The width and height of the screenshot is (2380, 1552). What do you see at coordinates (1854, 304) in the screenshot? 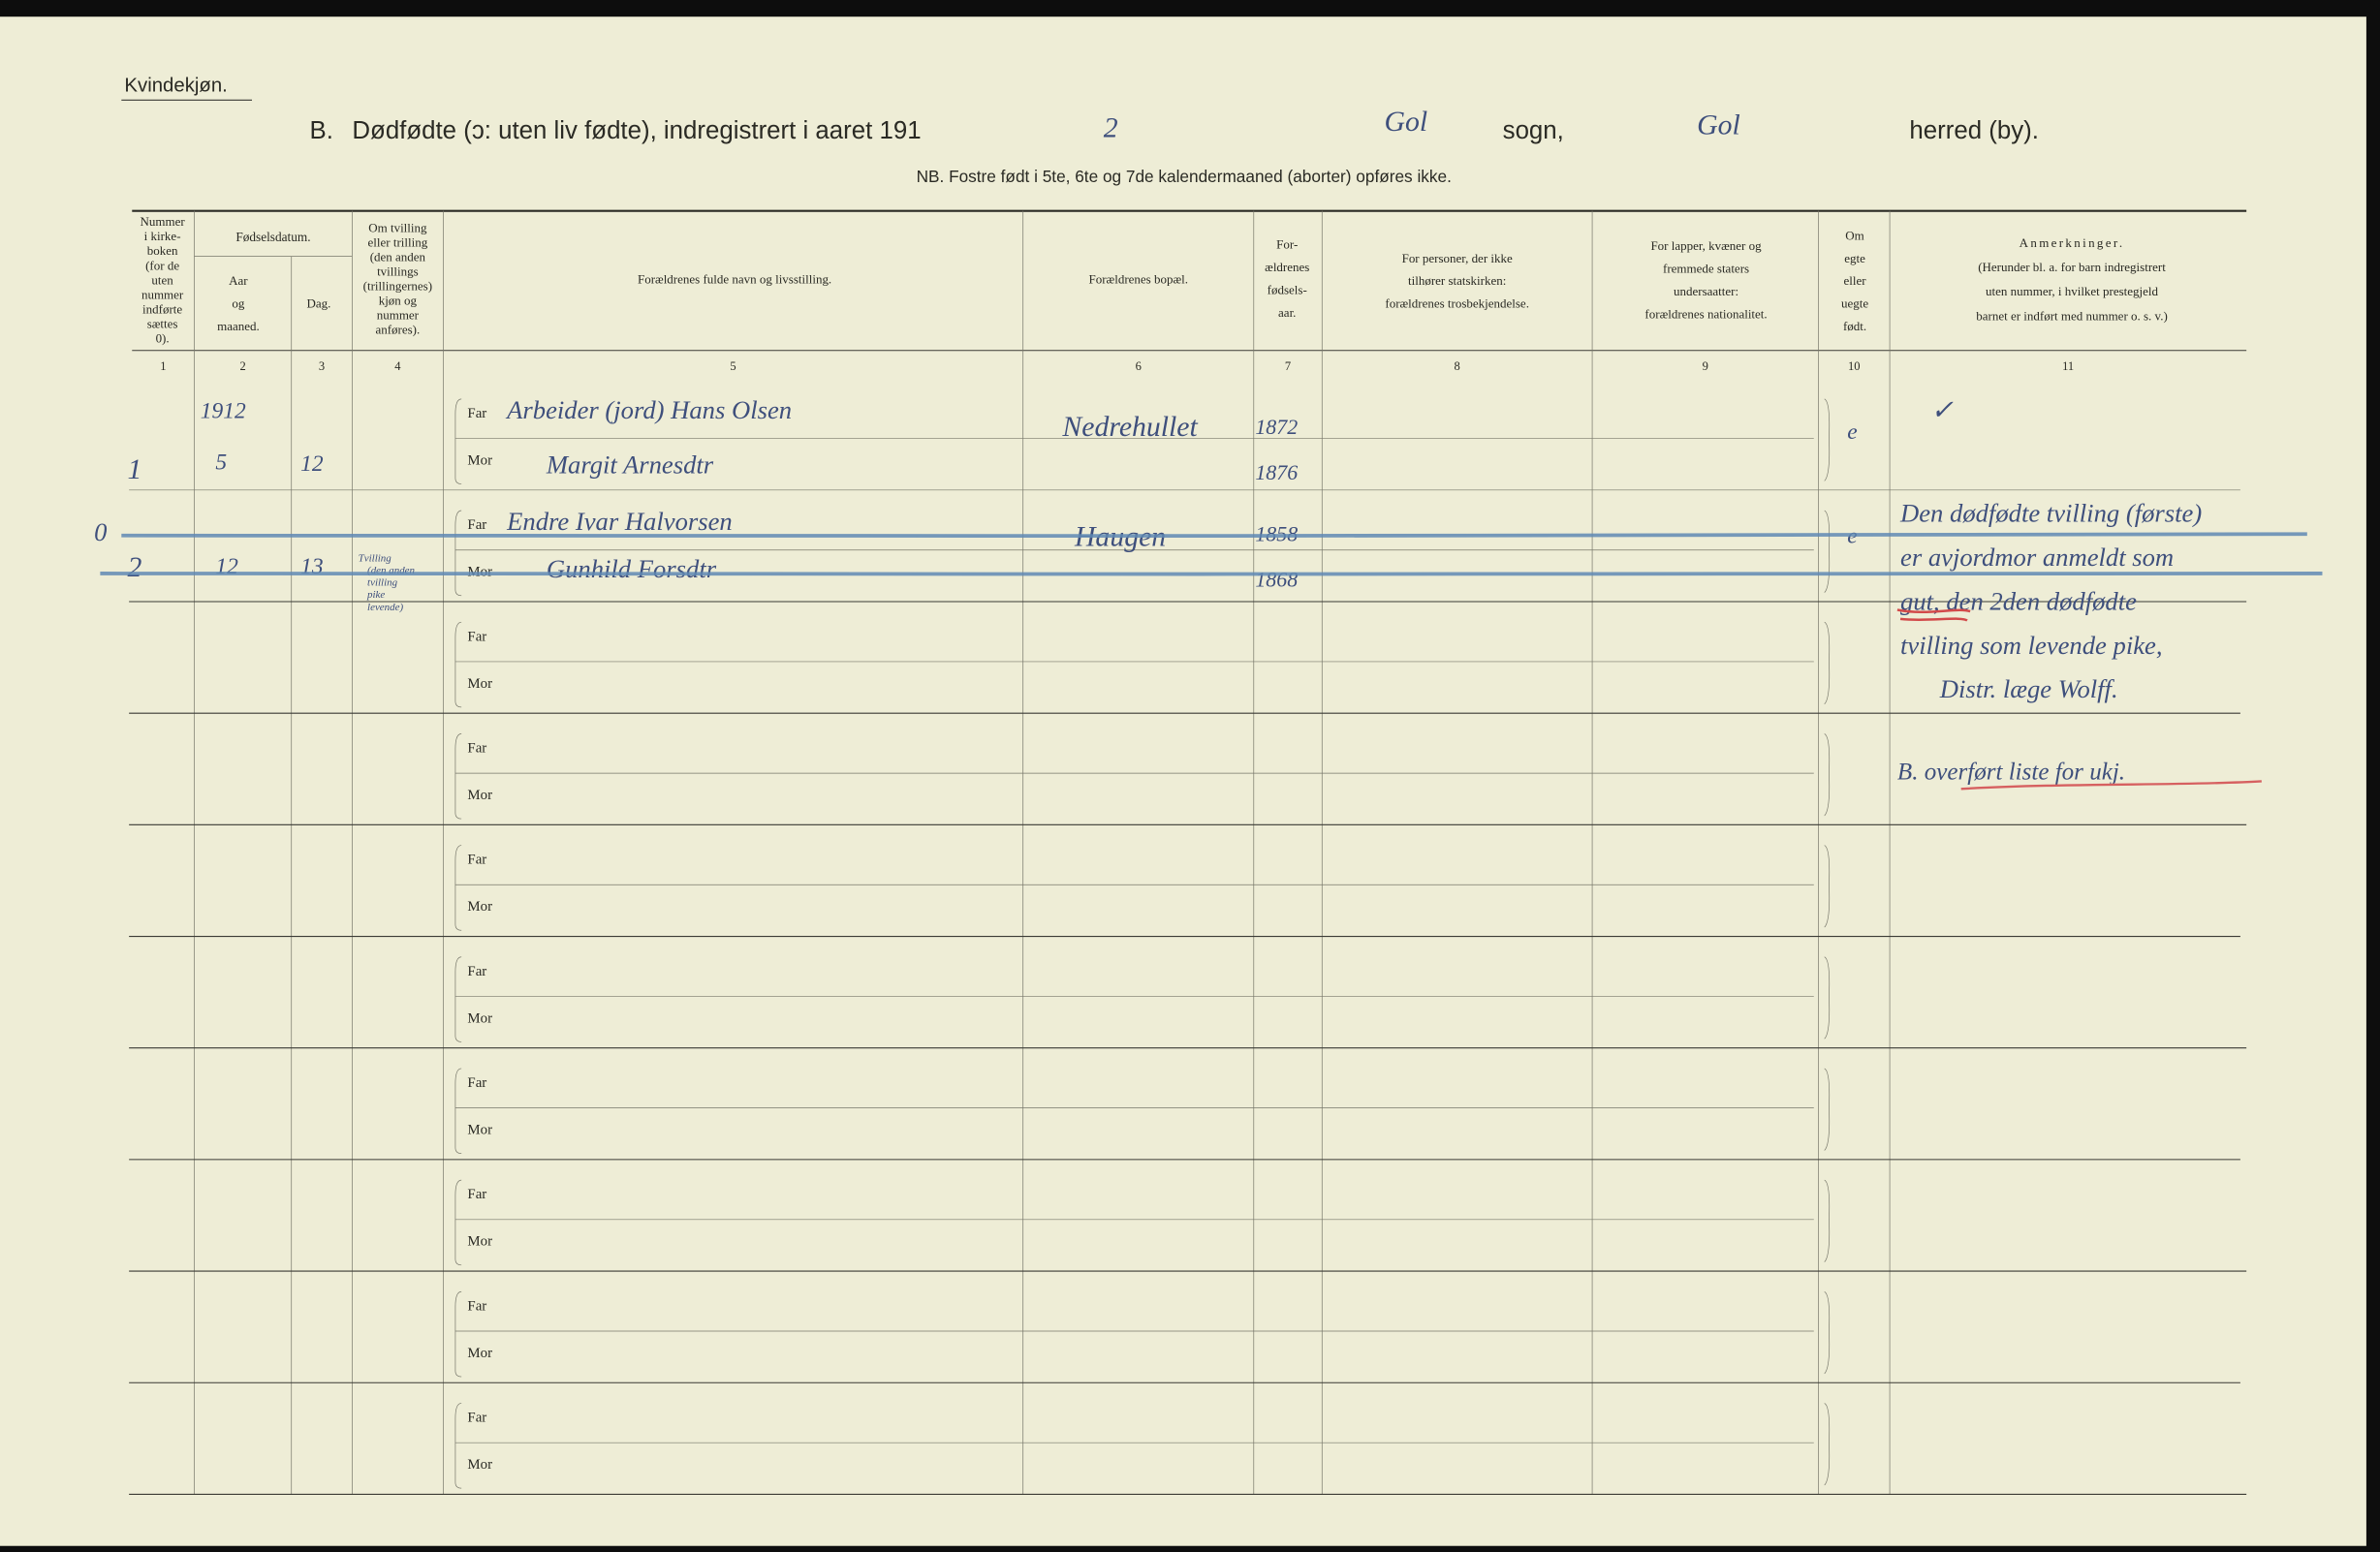
I see `column-header: uegte` at bounding box center [1854, 304].